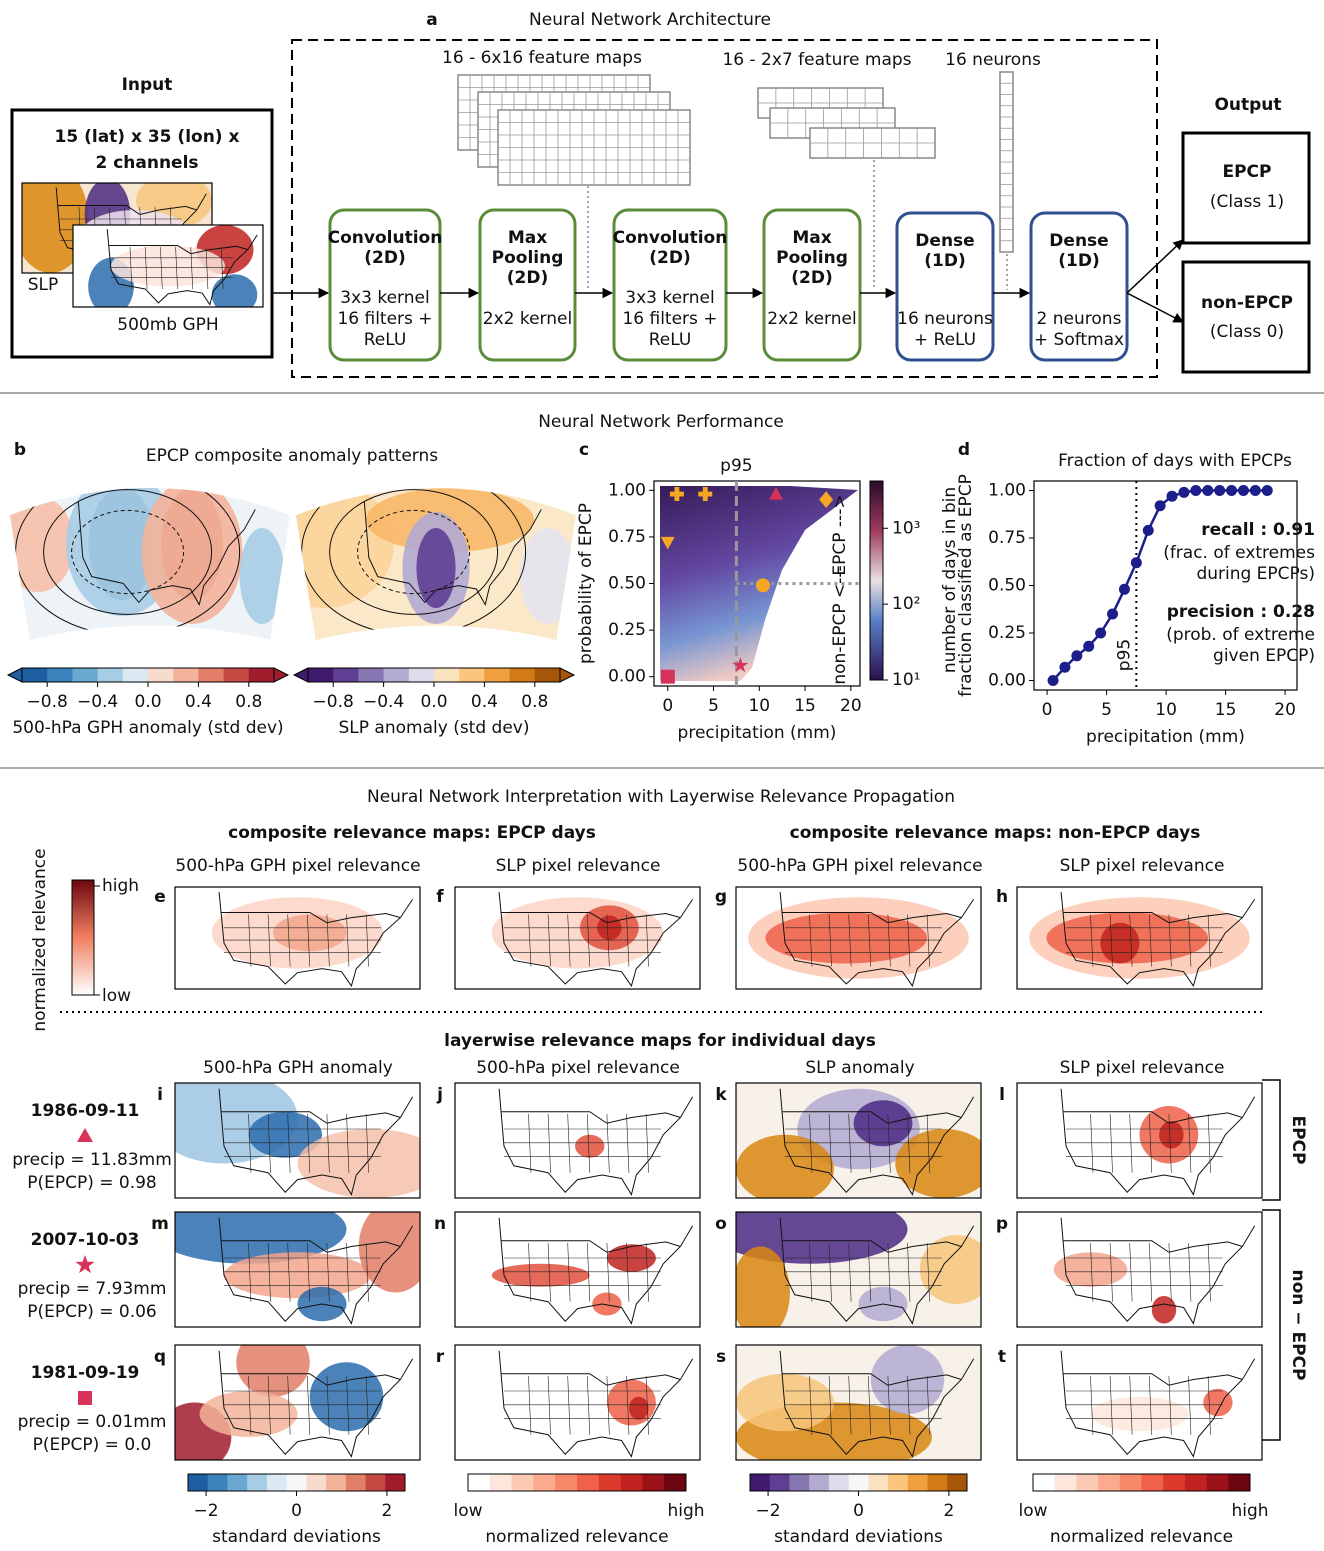 The height and width of the screenshot is (1551, 1324). Describe the element at coordinates (1047, 710) in the screenshot. I see `x-tick-label: 0` at that location.